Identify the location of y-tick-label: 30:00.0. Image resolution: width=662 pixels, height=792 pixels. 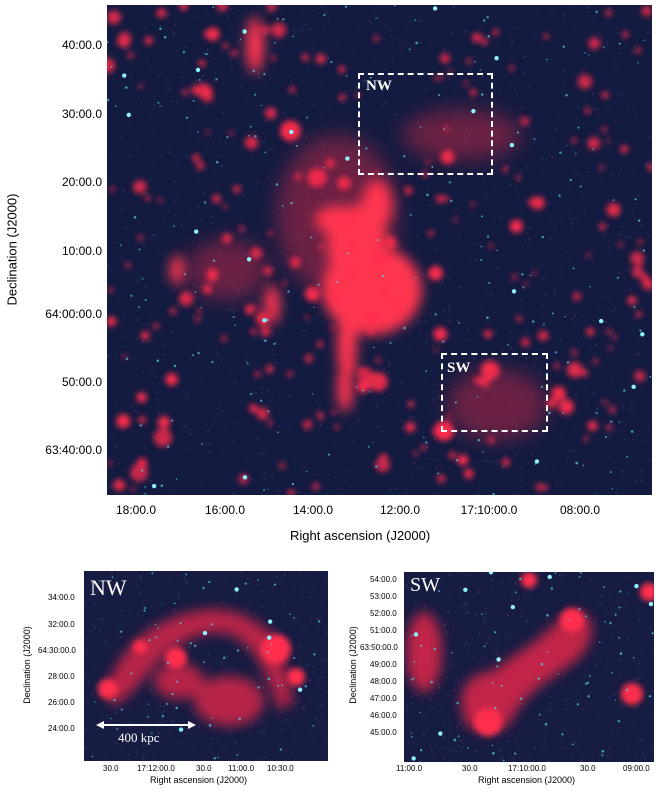
(81, 114).